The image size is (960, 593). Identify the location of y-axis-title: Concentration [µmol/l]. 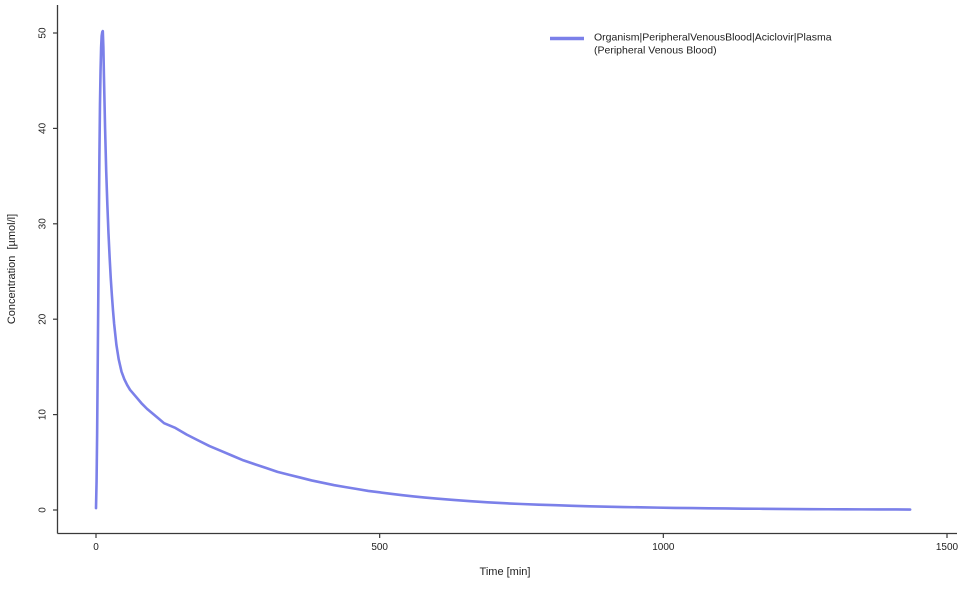
(12, 269).